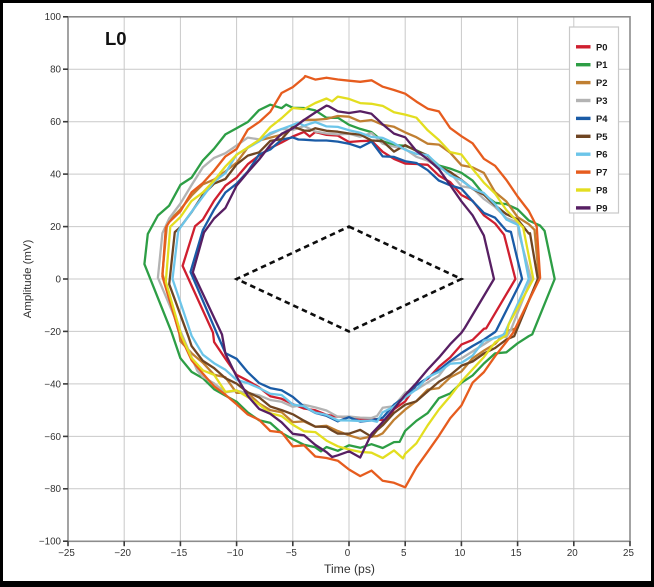 This screenshot has width=654, height=587. Describe the element at coordinates (601, 64) in the screenshot. I see `svg-text: P1` at that location.